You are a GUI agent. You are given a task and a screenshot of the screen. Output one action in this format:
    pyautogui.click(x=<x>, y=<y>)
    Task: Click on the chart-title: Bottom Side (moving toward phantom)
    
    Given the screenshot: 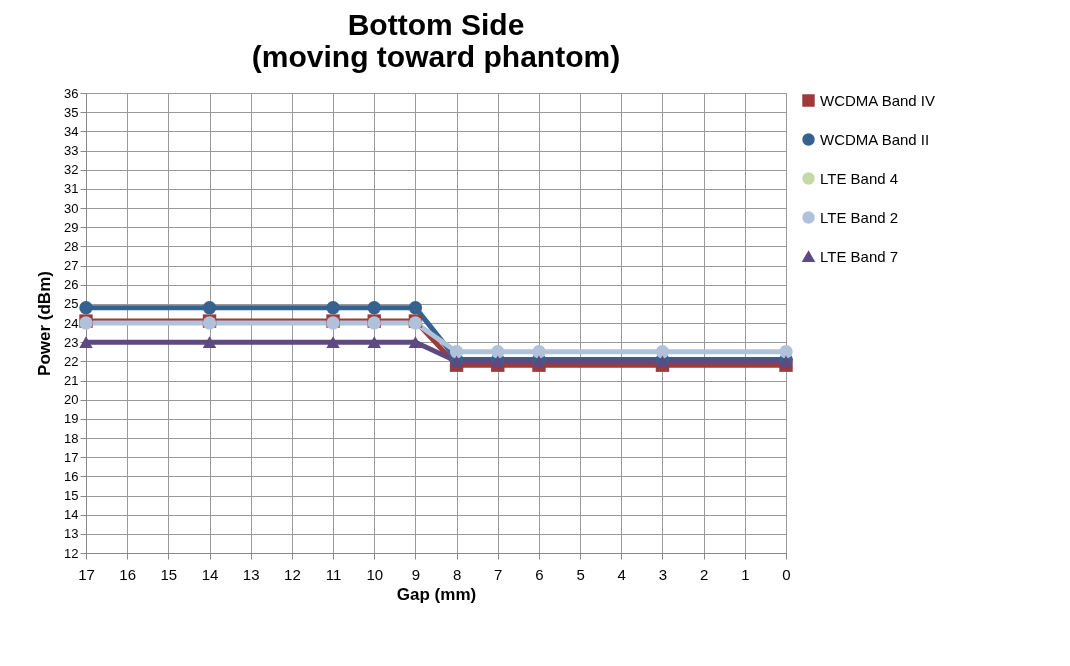 What is the action you would take?
    pyautogui.click(x=436, y=40)
    